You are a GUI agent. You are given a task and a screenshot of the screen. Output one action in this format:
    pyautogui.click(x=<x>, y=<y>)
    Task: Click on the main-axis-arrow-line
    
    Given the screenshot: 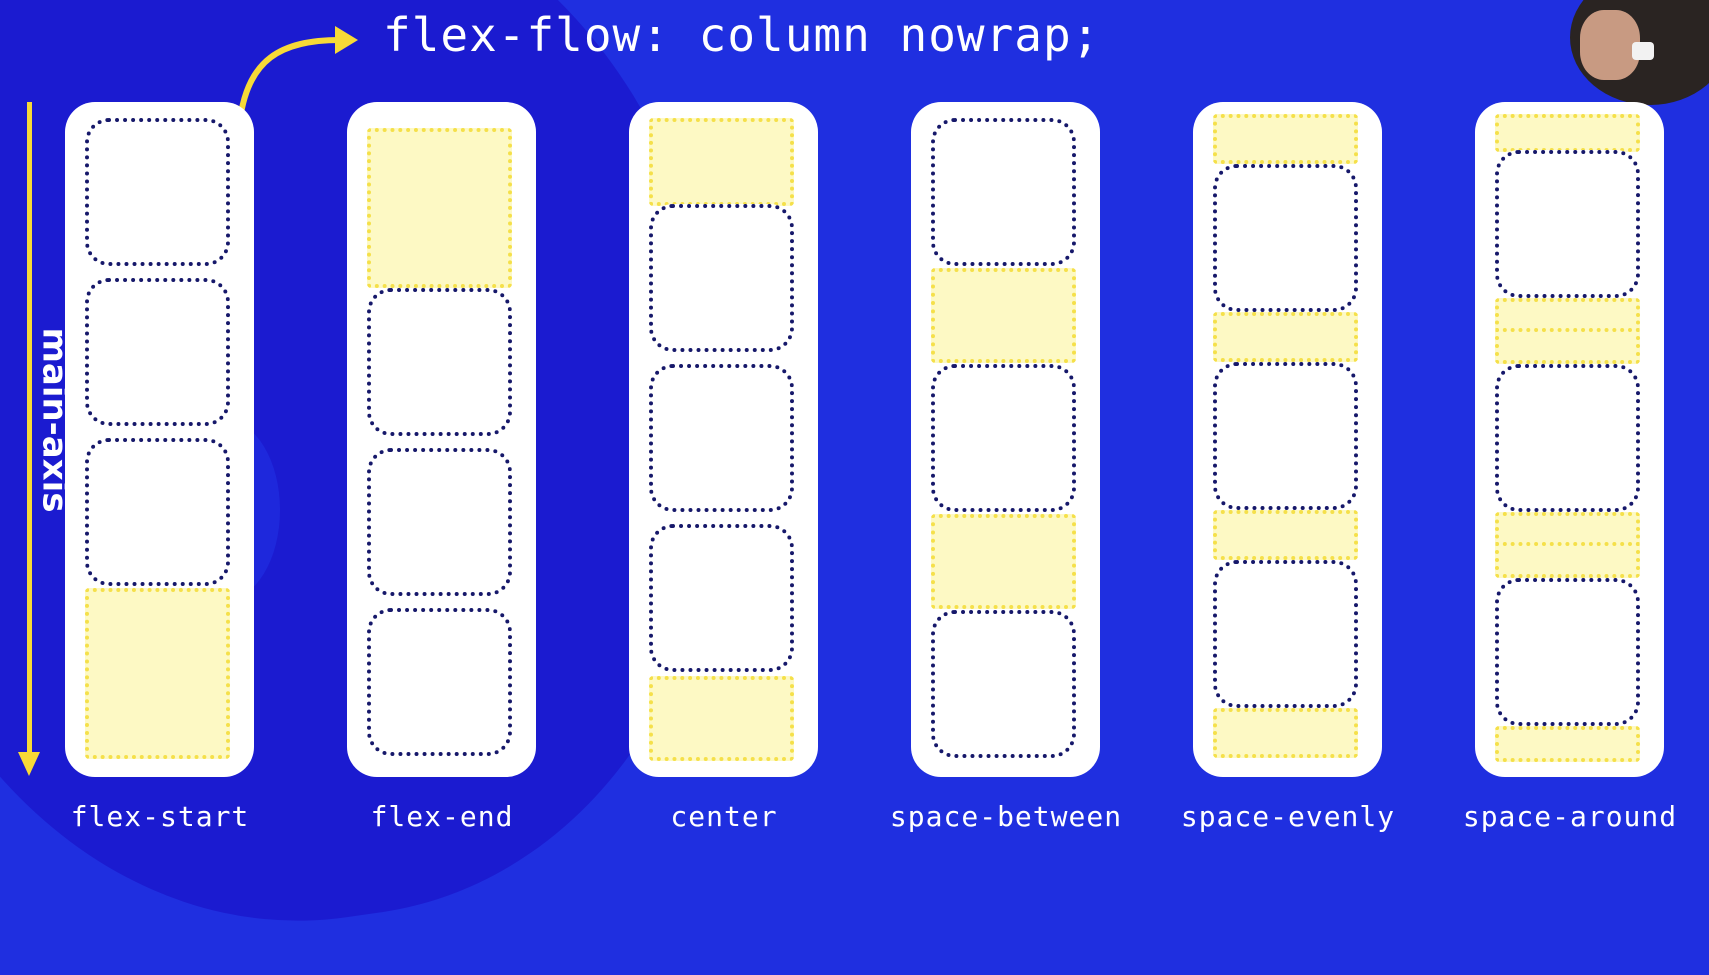 What is the action you would take?
    pyautogui.click(x=29, y=429)
    